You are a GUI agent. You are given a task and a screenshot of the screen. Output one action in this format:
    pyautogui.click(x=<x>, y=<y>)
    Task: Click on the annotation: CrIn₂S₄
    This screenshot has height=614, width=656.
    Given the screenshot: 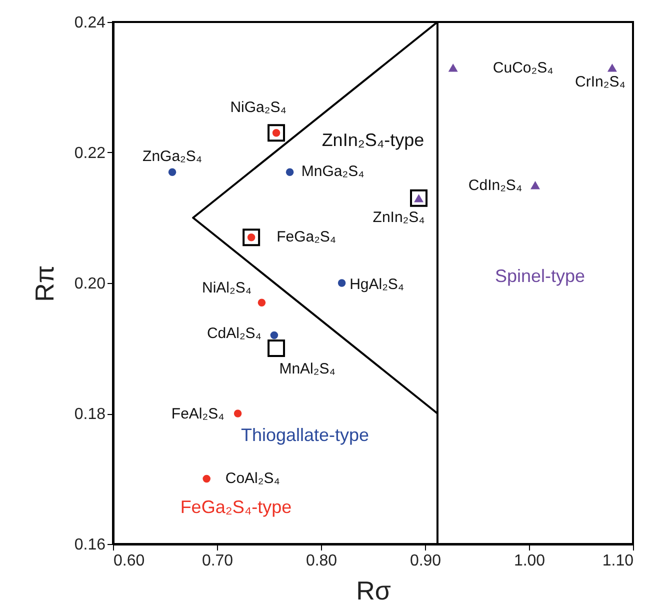 What is the action you would take?
    pyautogui.click(x=600, y=82)
    